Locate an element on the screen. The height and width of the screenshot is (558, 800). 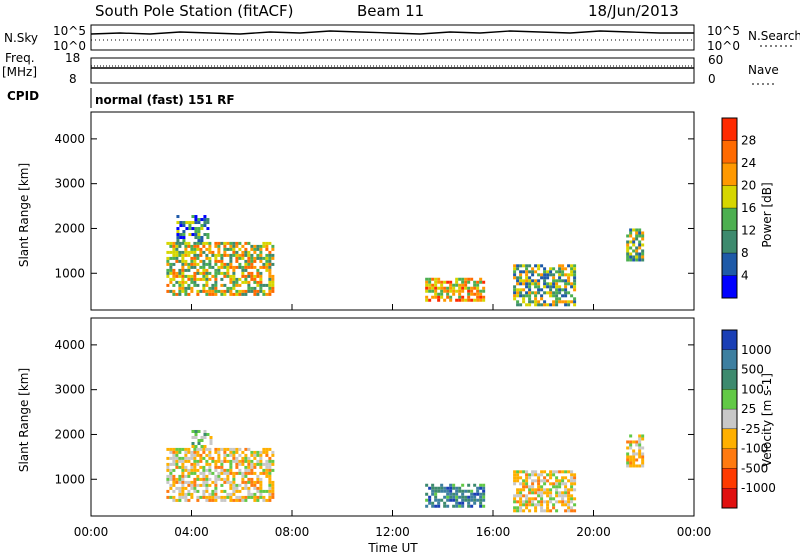
velocity-colorbar-tick-label: -25 is located at coordinates (751, 429).